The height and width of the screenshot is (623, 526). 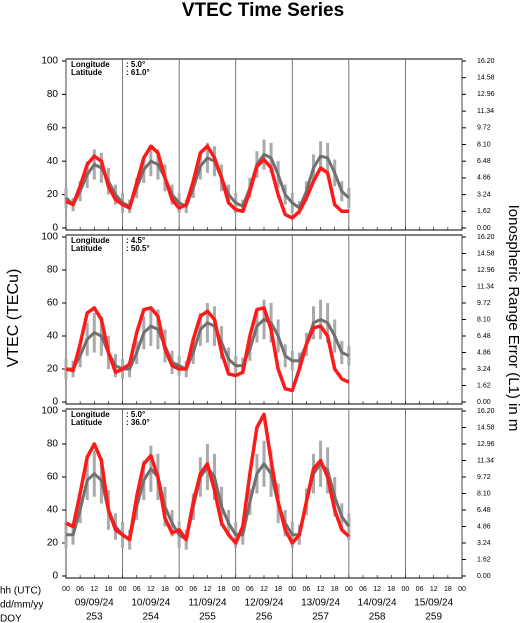 What do you see at coordinates (207, 617) in the screenshot?
I see `doy-label: 255` at bounding box center [207, 617].